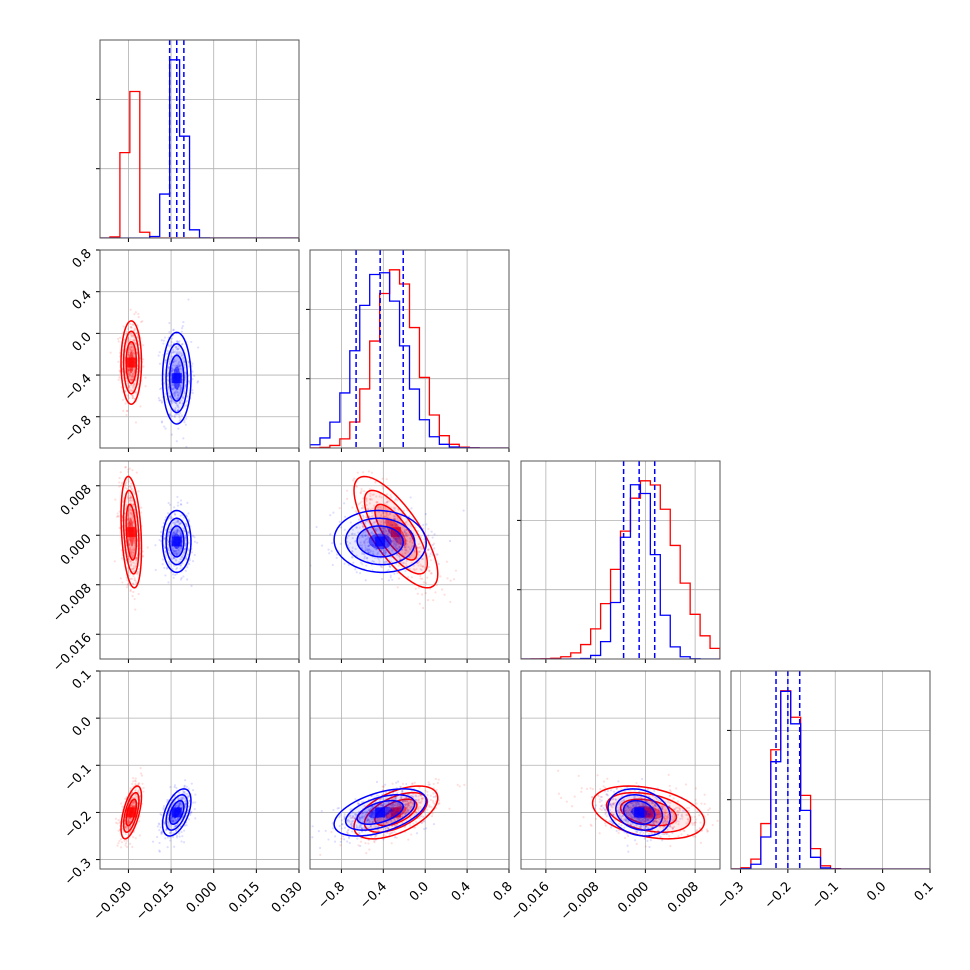  I want to click on panel-frame, so click(199, 349).